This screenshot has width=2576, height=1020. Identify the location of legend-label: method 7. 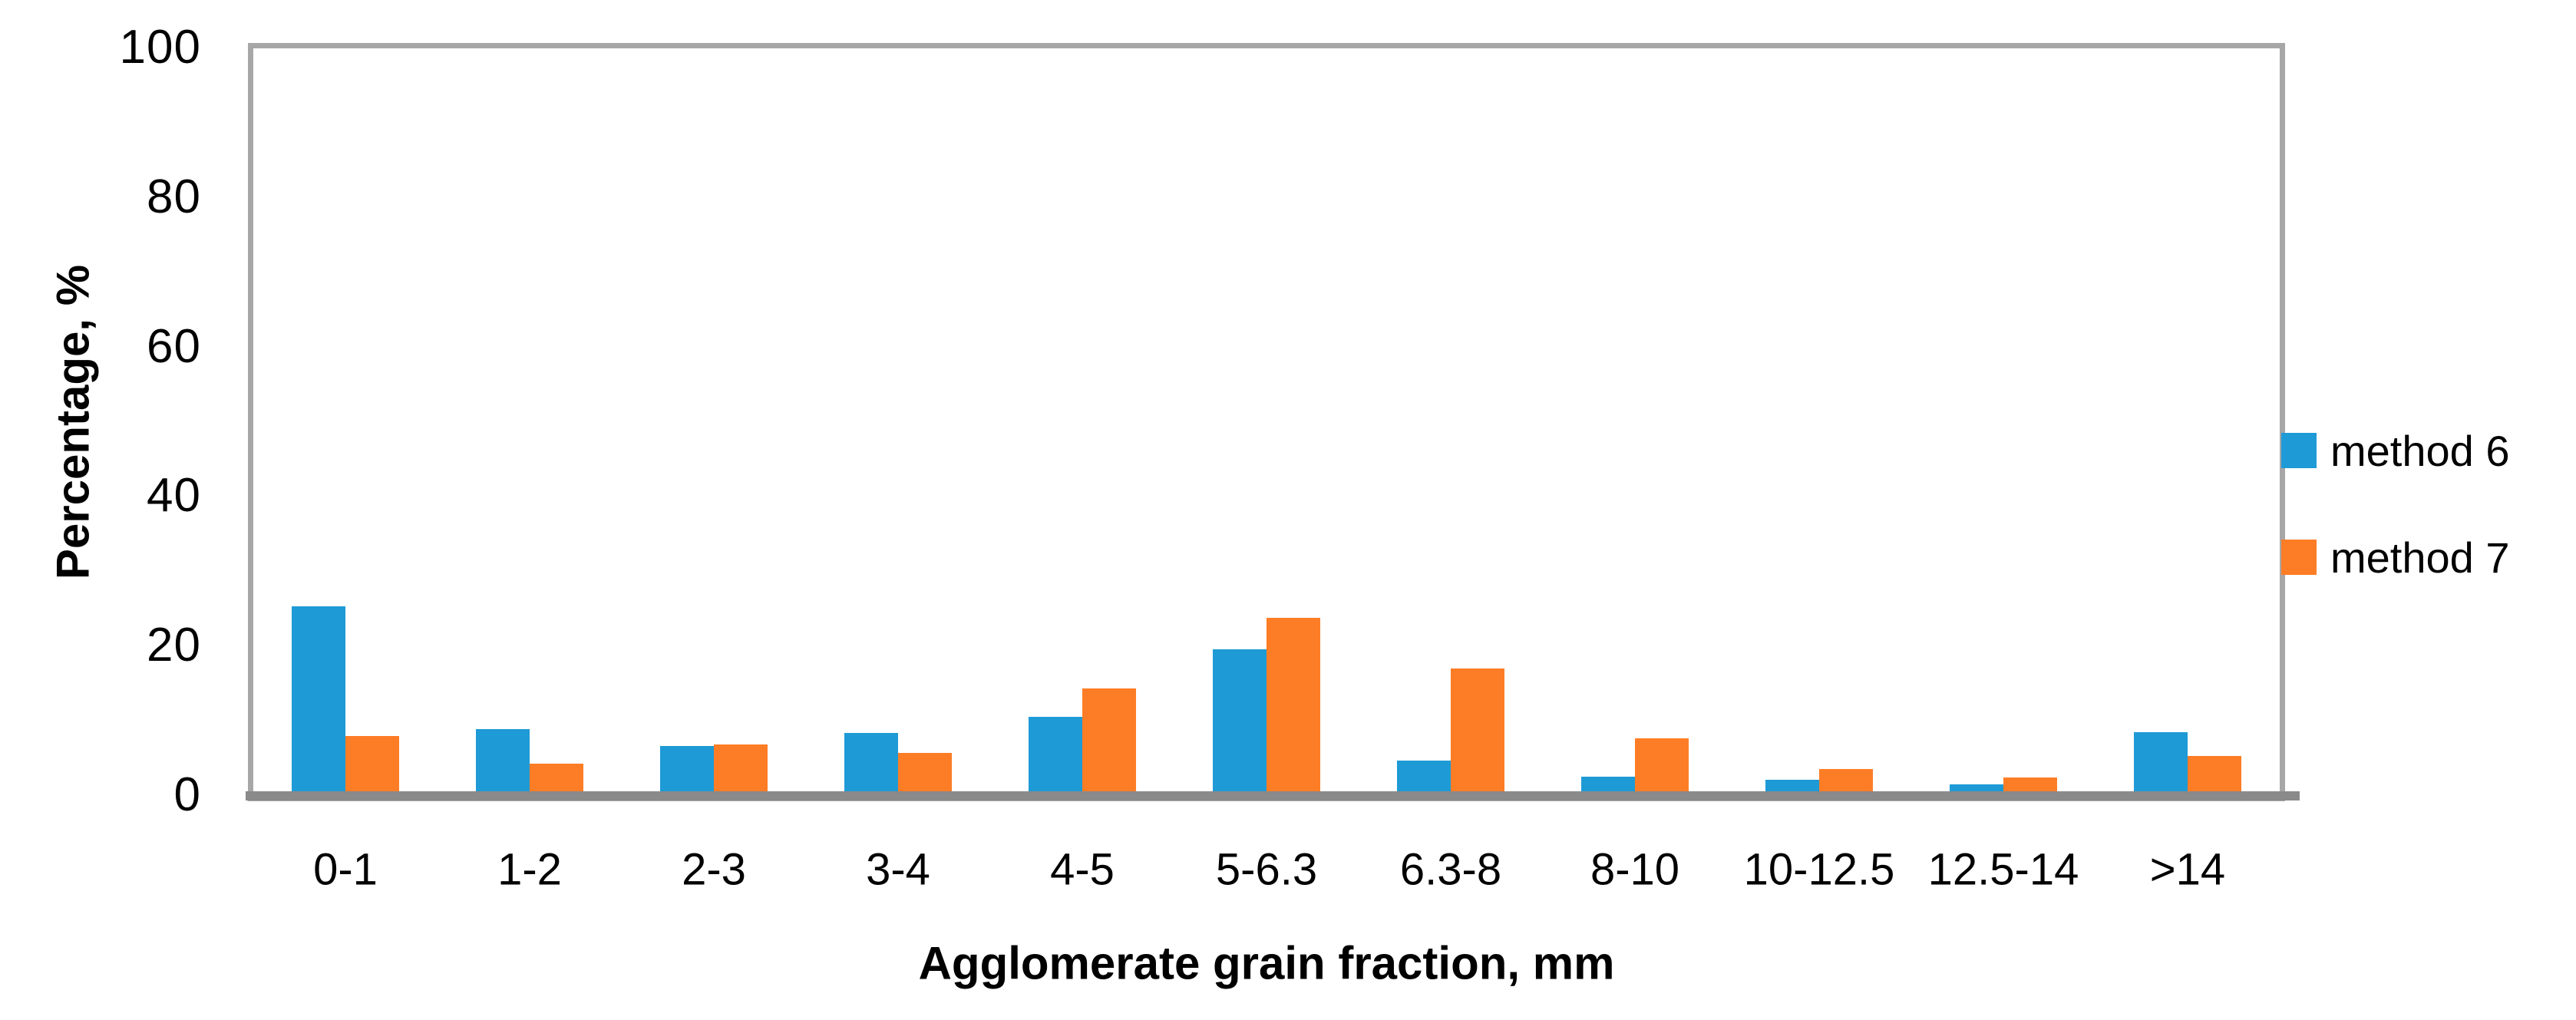
(2420, 557).